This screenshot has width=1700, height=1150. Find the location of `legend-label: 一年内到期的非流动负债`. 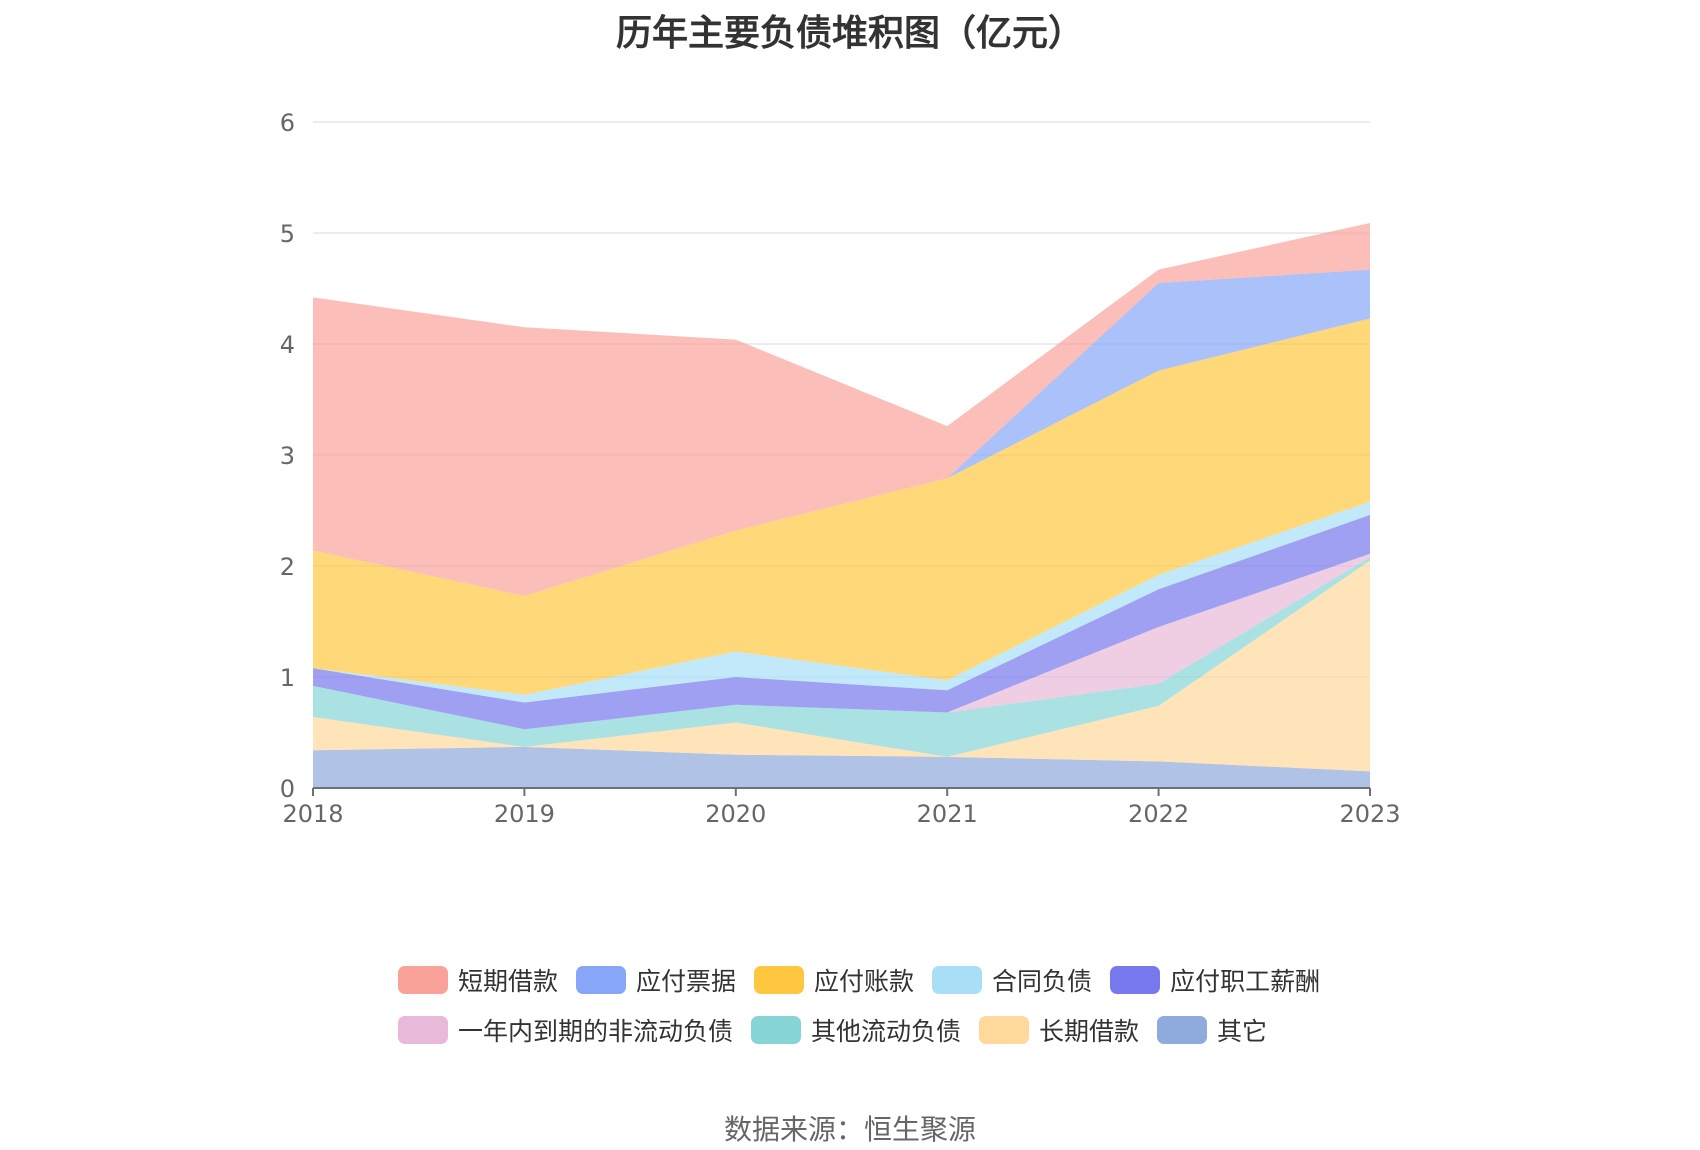

legend-label: 一年内到期的非流动负债 is located at coordinates (596, 1031).